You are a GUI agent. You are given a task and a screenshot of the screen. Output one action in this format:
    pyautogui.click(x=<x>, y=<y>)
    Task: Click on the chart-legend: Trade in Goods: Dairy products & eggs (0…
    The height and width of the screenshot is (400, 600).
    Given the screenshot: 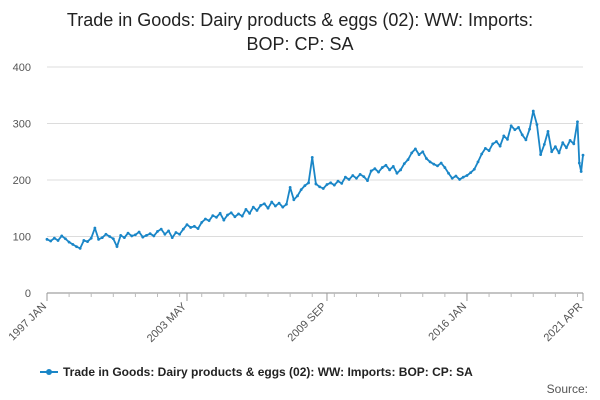 What is the action you would take?
    pyautogui.click(x=256, y=372)
    